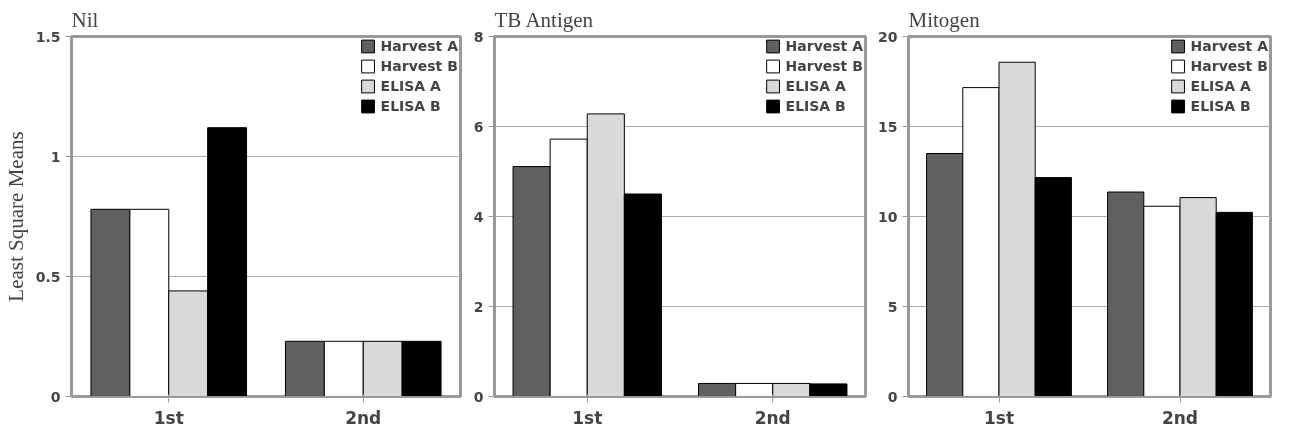  Describe the element at coordinates (478, 36) in the screenshot. I see `y-tick-label: 8` at that location.